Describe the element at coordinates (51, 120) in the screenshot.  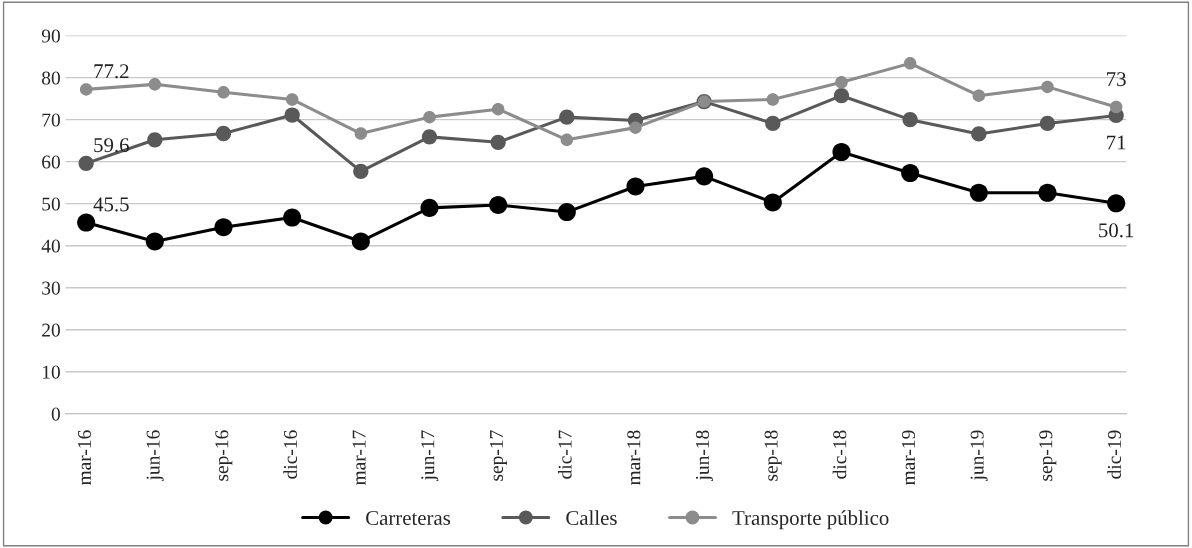
I see `y-tick-label: 70` at that location.